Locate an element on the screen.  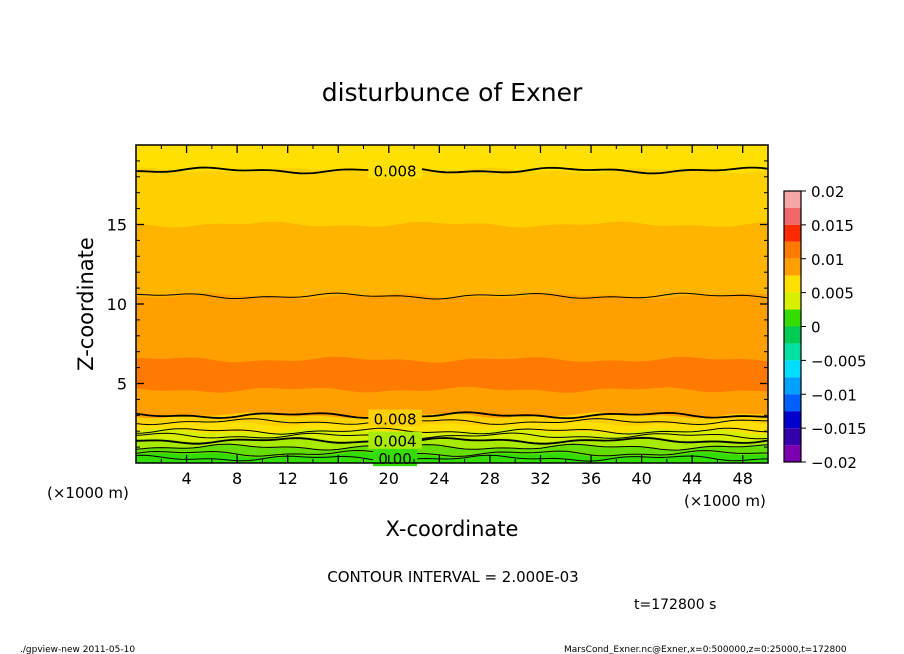
x-tick-label-9: 40 is located at coordinates (641, 478).